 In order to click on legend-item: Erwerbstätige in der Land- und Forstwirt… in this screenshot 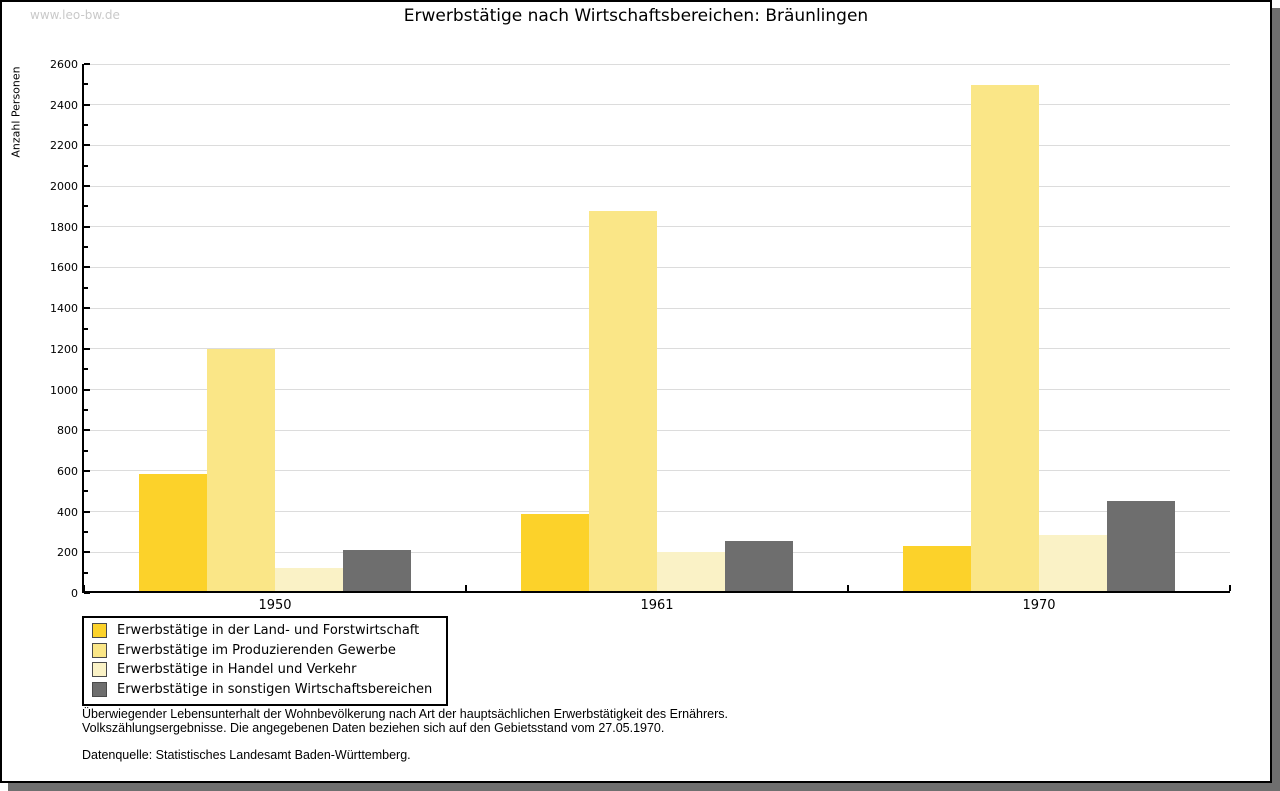, I will do `click(265, 631)`.